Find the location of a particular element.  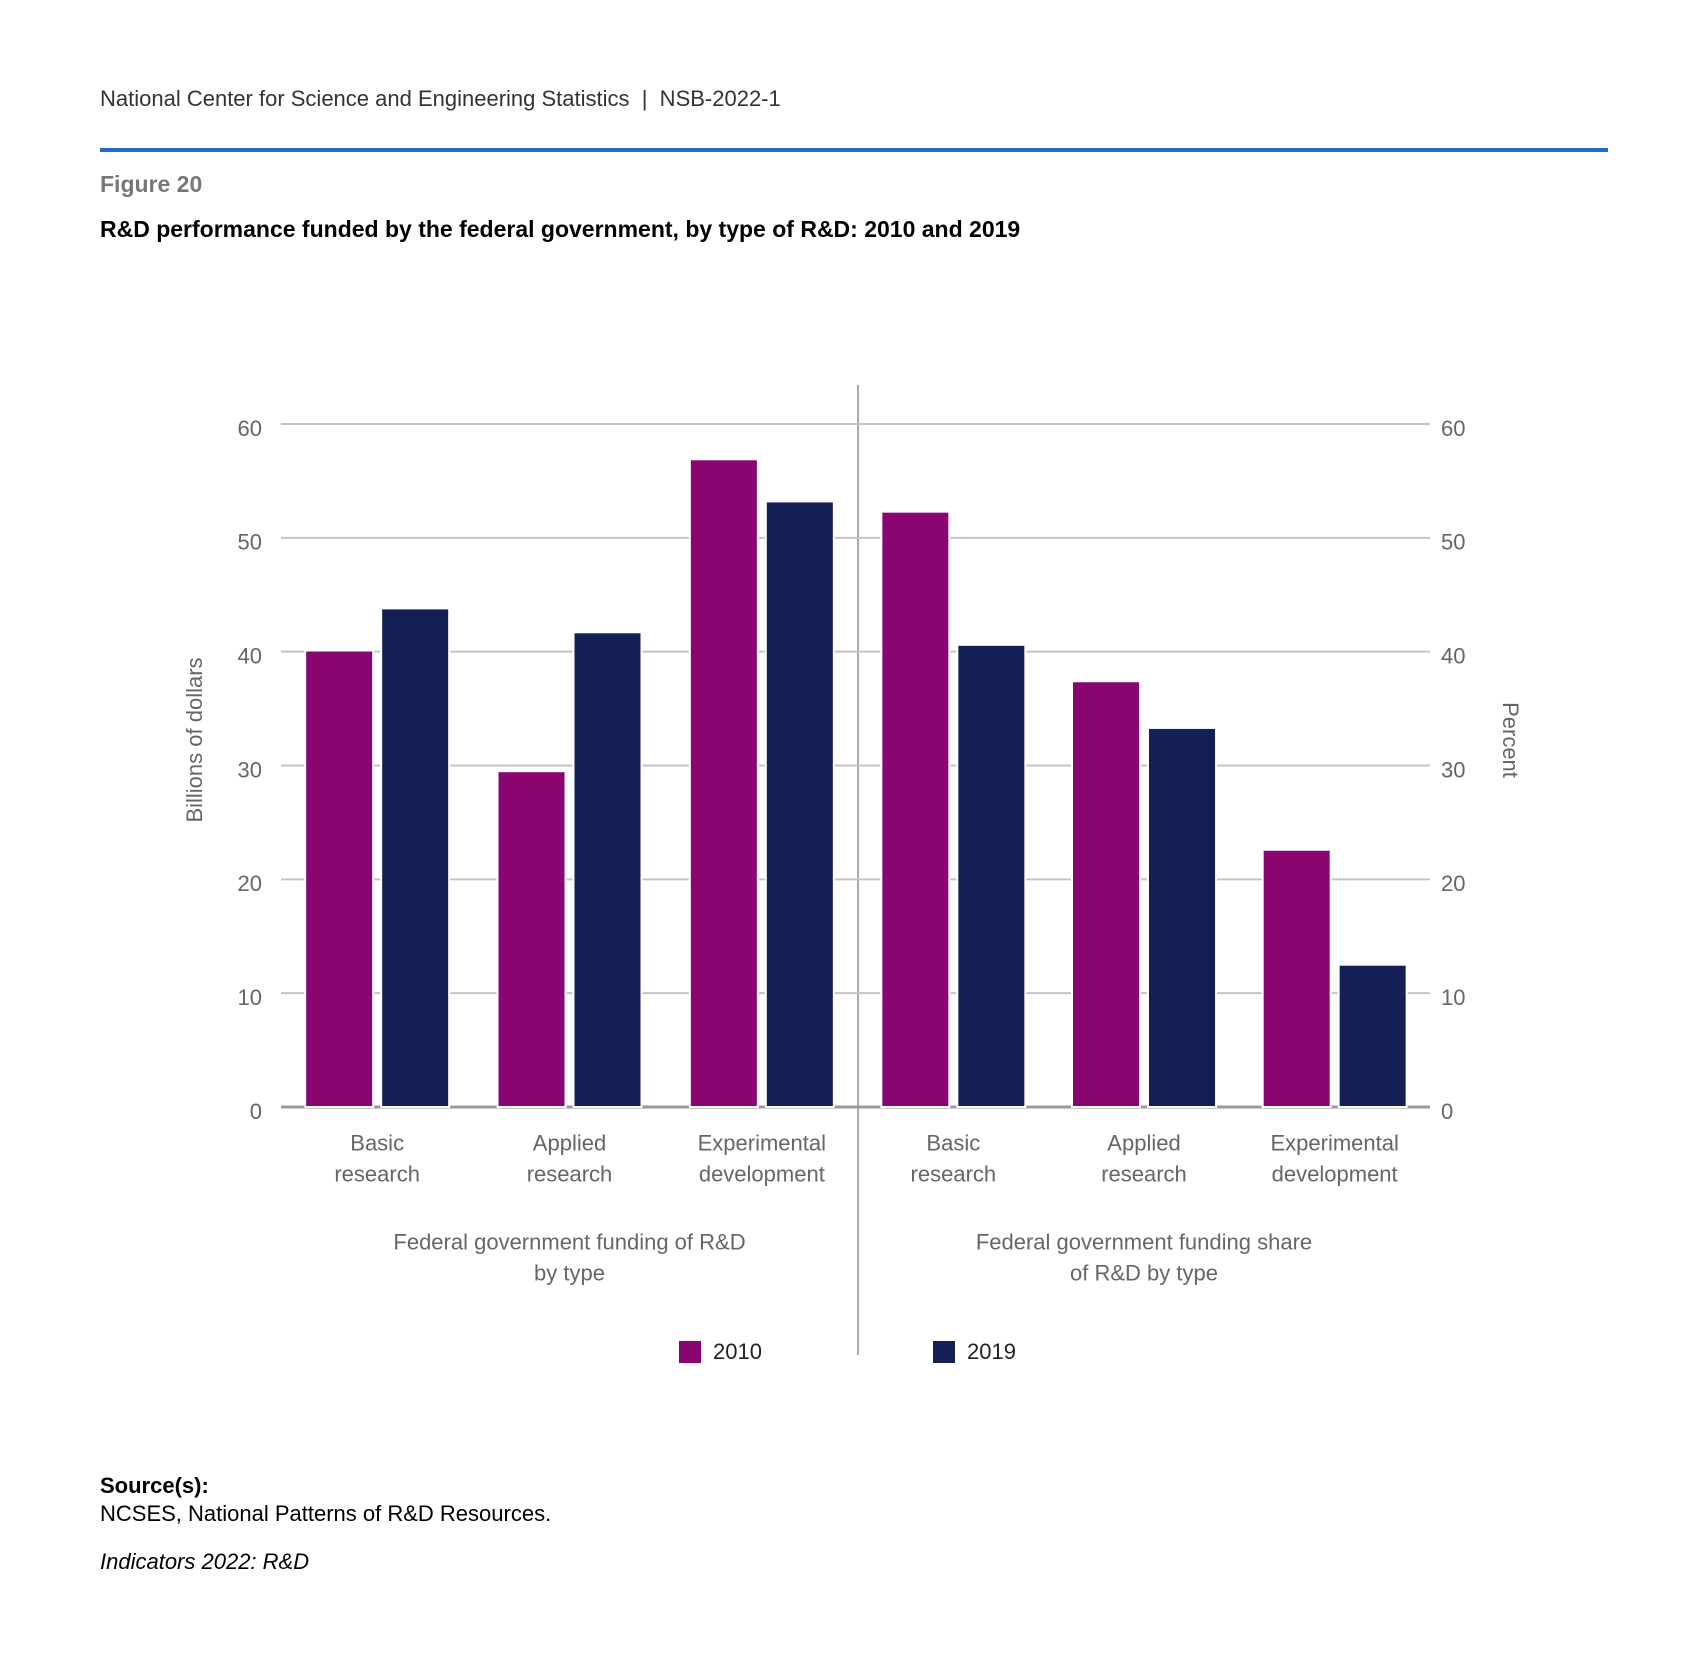

y-tick-label: 40 is located at coordinates (250, 655).